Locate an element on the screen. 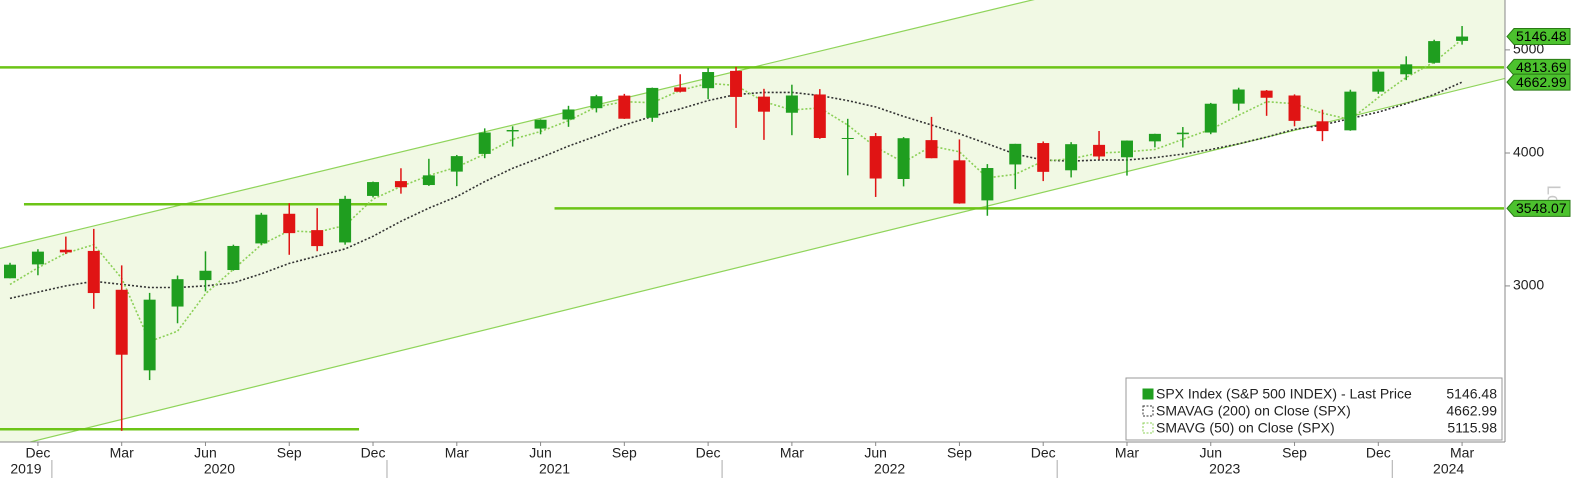 This screenshot has width=1584, height=487. year-label: 2024 is located at coordinates (1448, 469).